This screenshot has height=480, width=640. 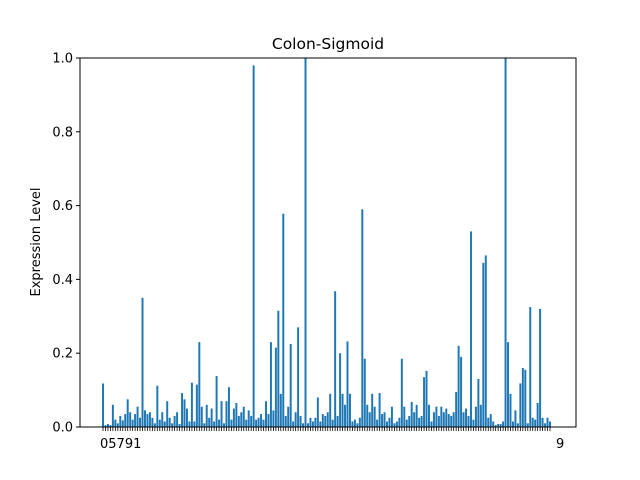 What do you see at coordinates (62, 280) in the screenshot?
I see `y-tick-label: 0.4` at bounding box center [62, 280].